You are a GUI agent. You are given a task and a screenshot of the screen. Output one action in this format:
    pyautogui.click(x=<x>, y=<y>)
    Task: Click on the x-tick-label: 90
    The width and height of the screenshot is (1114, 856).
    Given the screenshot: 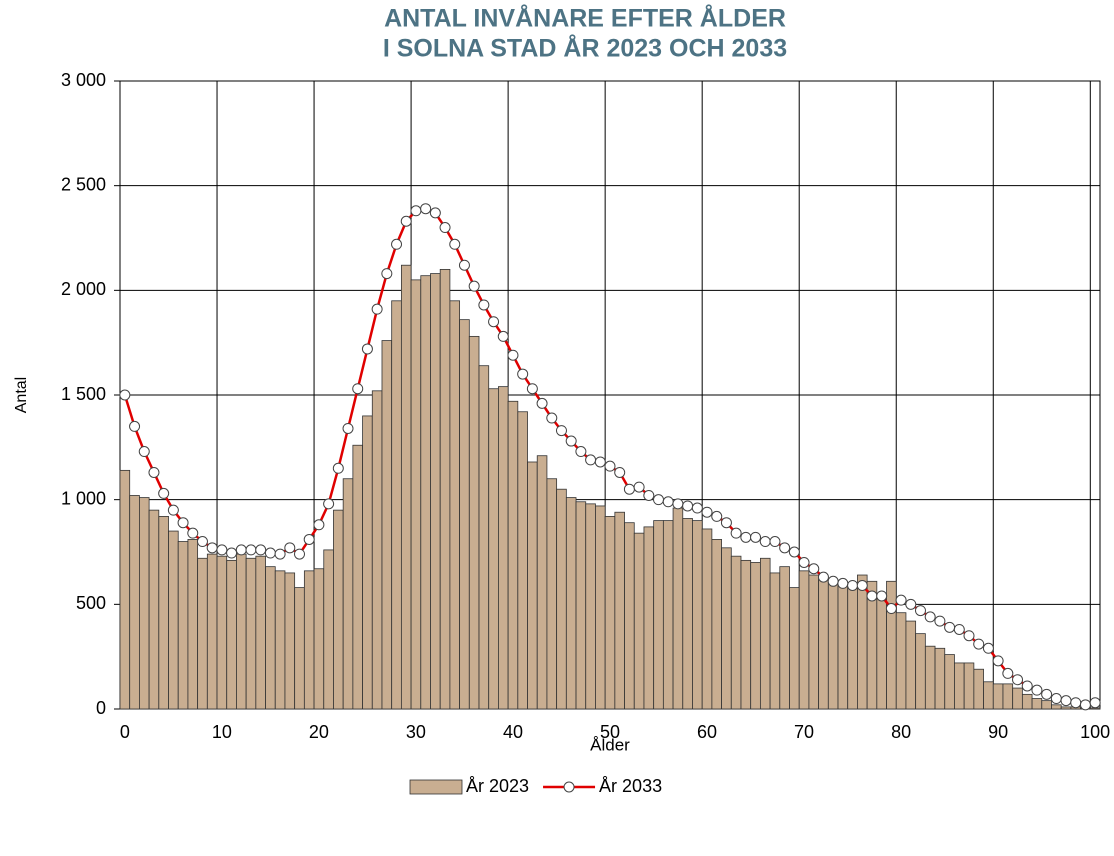 What is the action you would take?
    pyautogui.click(x=998, y=732)
    